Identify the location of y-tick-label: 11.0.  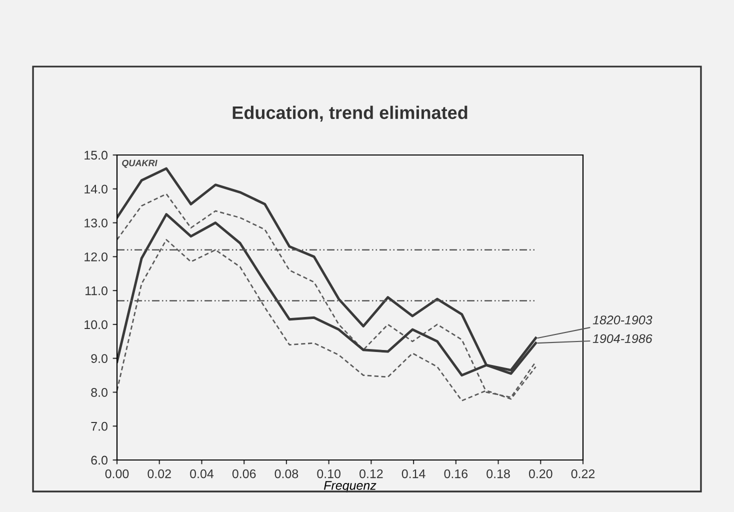
(97, 291).